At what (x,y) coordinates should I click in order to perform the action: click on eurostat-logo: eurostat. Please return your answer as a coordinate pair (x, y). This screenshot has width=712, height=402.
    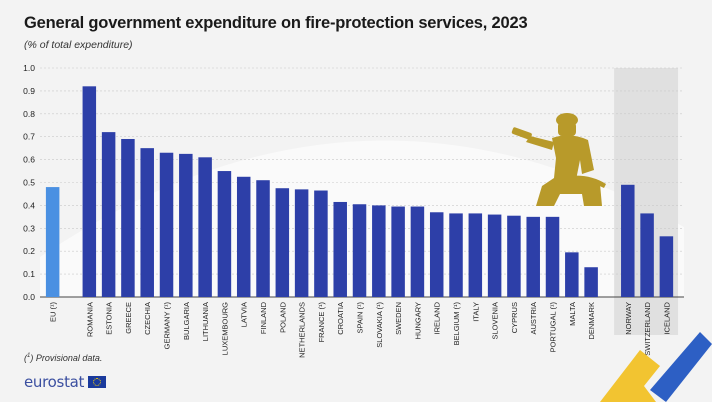
    Looking at the image, I should click on (65, 382).